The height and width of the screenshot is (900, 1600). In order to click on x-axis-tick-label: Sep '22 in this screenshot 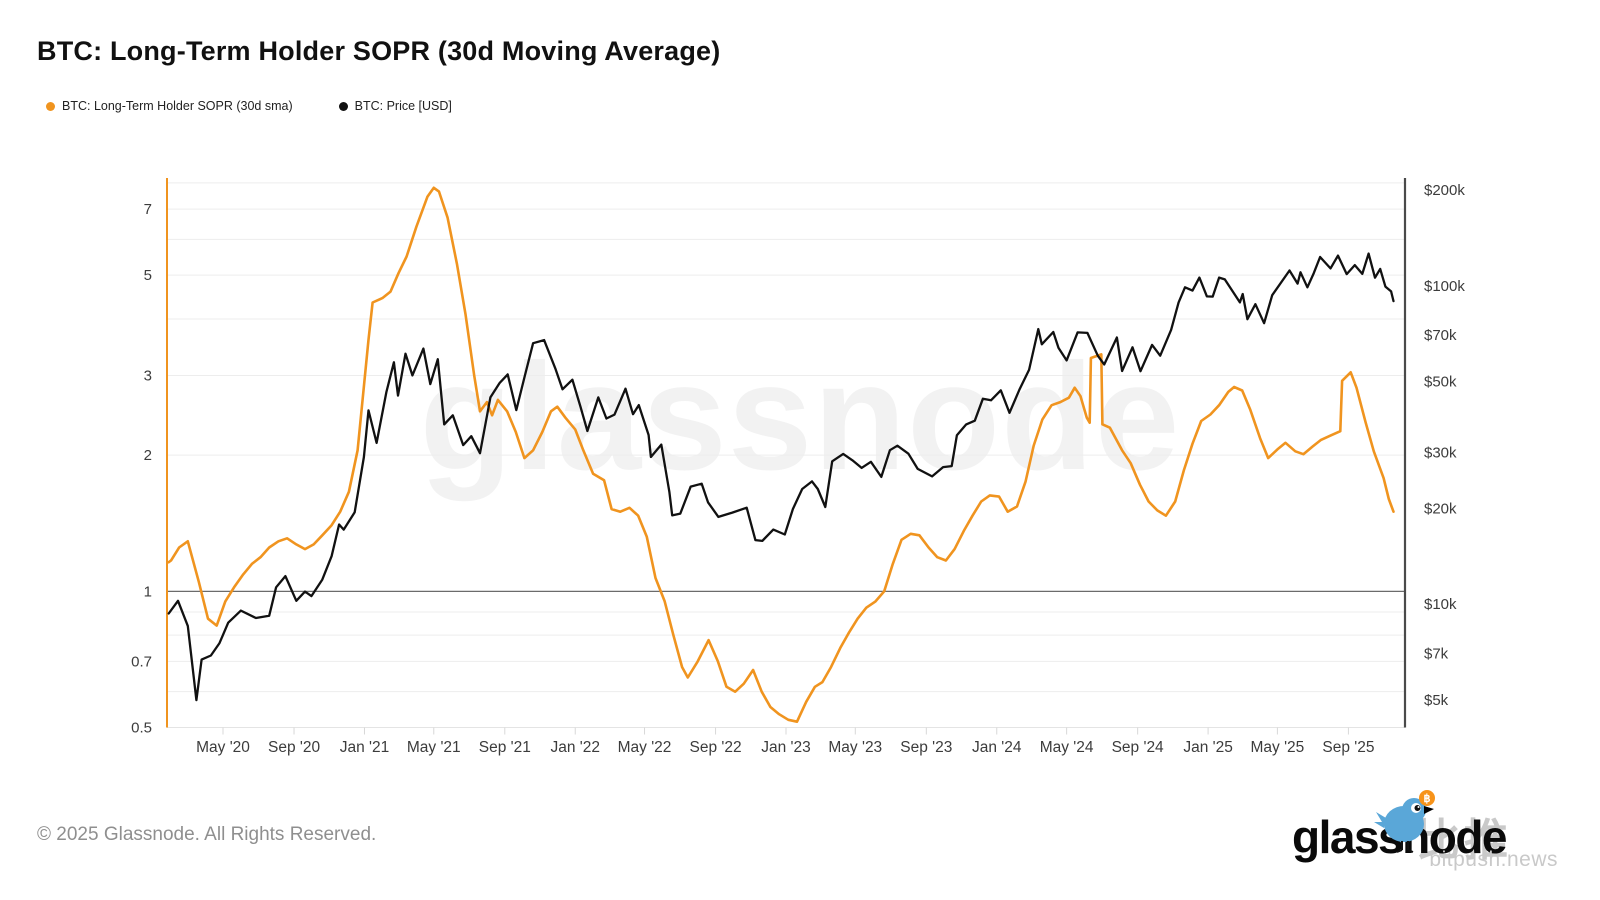, I will do `click(716, 747)`.